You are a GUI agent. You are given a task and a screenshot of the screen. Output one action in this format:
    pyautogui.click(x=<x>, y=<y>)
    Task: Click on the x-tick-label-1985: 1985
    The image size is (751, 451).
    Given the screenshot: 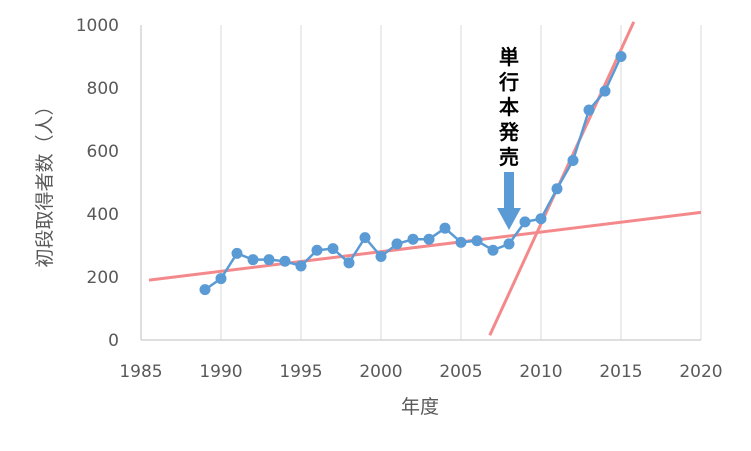 What is the action you would take?
    pyautogui.click(x=140, y=372)
    